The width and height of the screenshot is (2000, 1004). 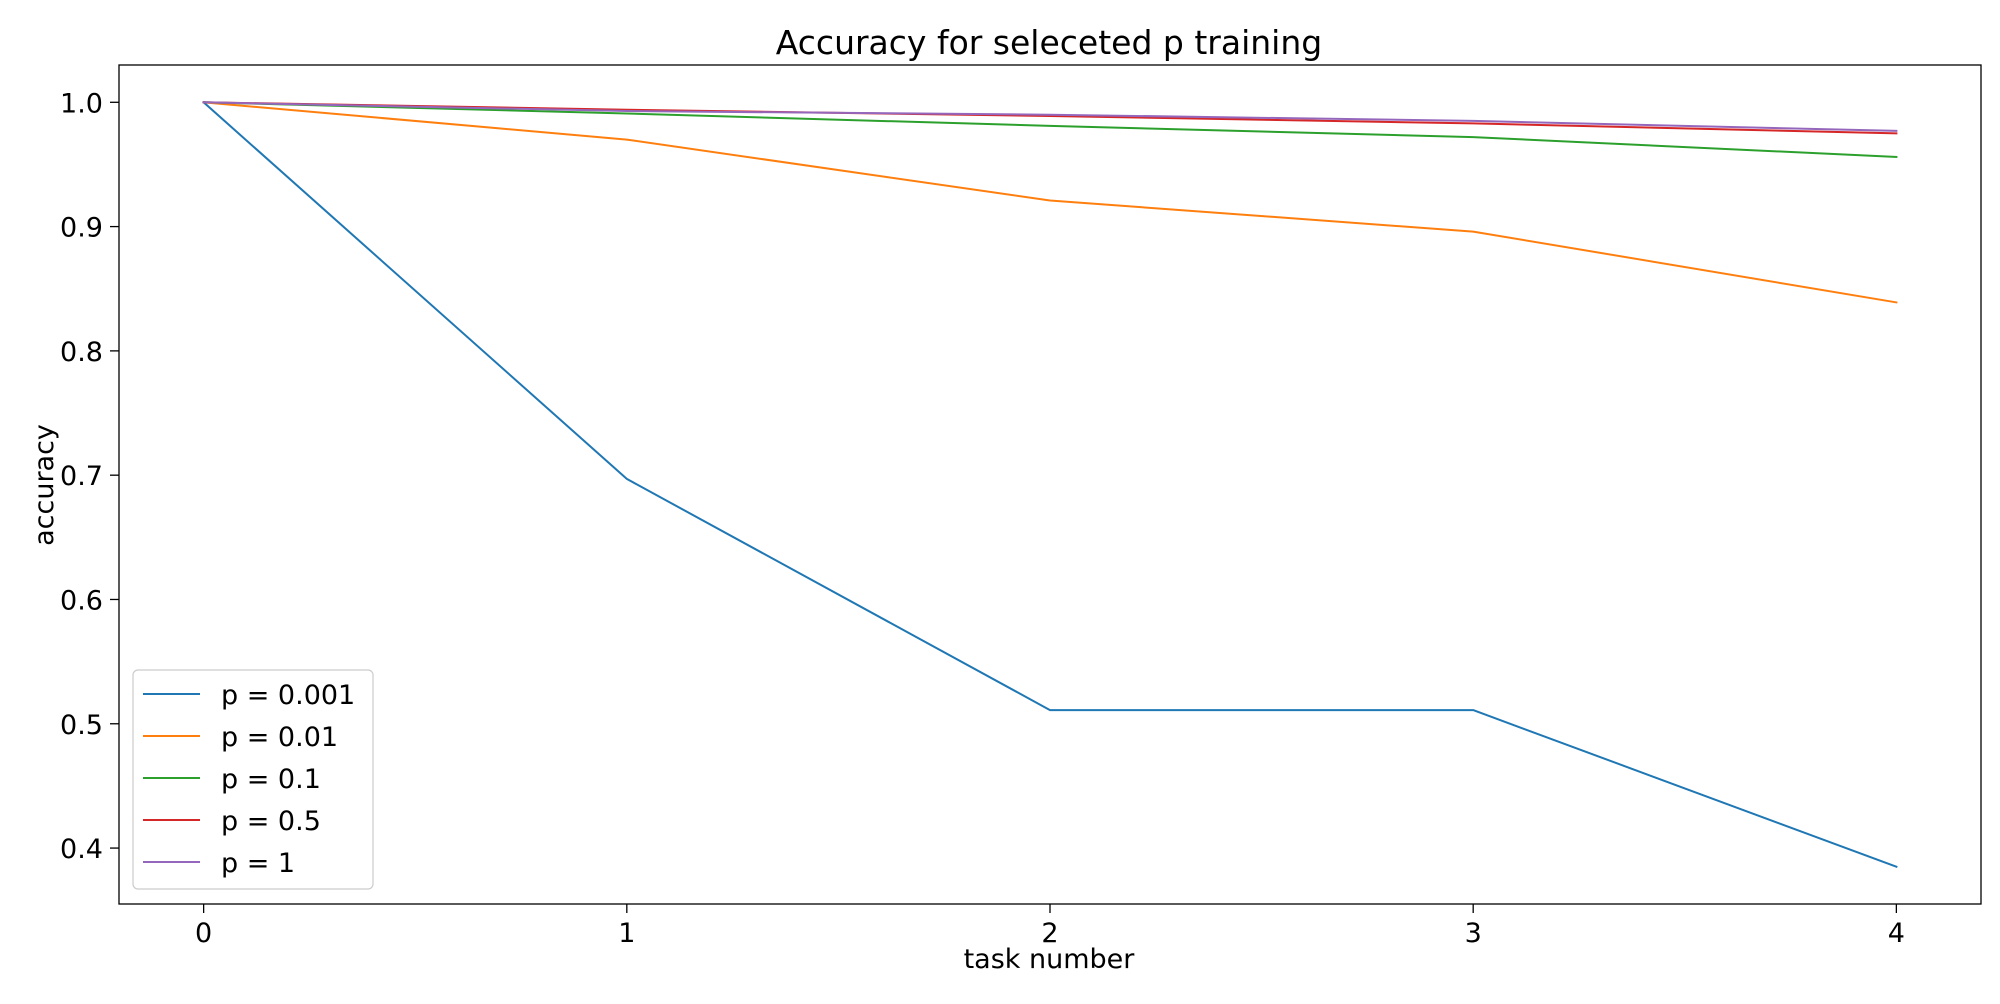 I want to click on y-axis-label: accuracy, so click(x=44, y=485).